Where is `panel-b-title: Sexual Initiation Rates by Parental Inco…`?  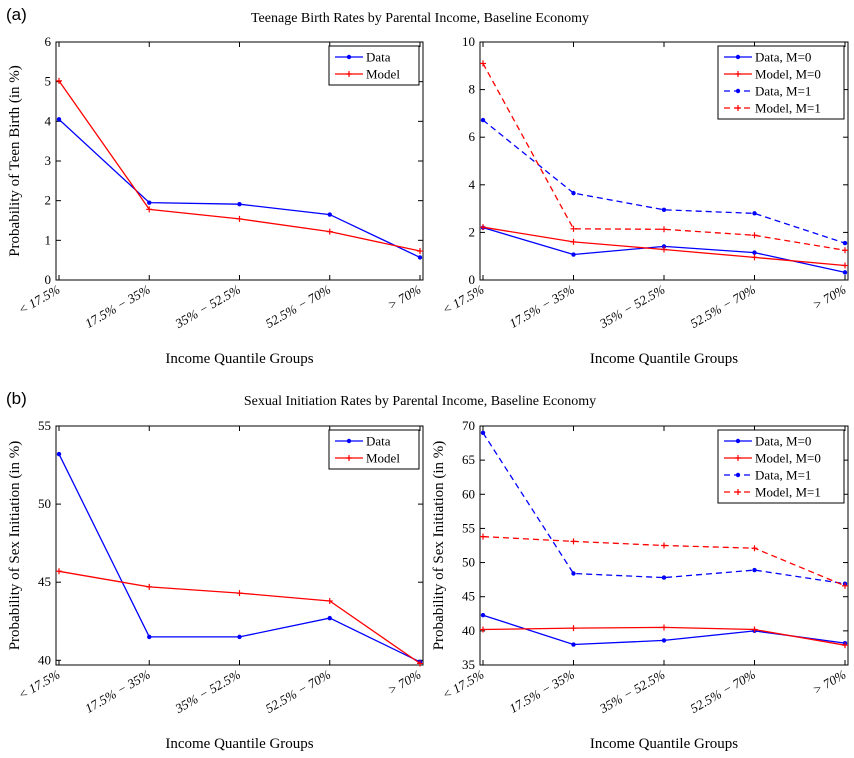 panel-b-title: Sexual Initiation Rates by Parental Inco… is located at coordinates (420, 401).